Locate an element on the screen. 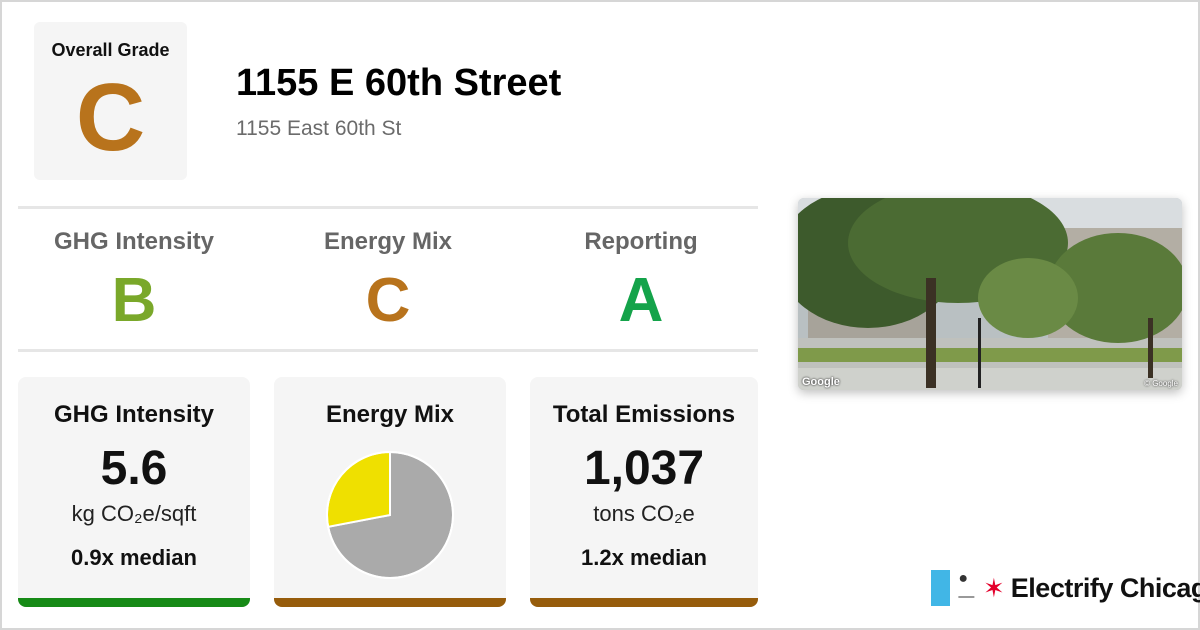 The width and height of the screenshot is (1200, 630). pie-outline is located at coordinates (390, 515).